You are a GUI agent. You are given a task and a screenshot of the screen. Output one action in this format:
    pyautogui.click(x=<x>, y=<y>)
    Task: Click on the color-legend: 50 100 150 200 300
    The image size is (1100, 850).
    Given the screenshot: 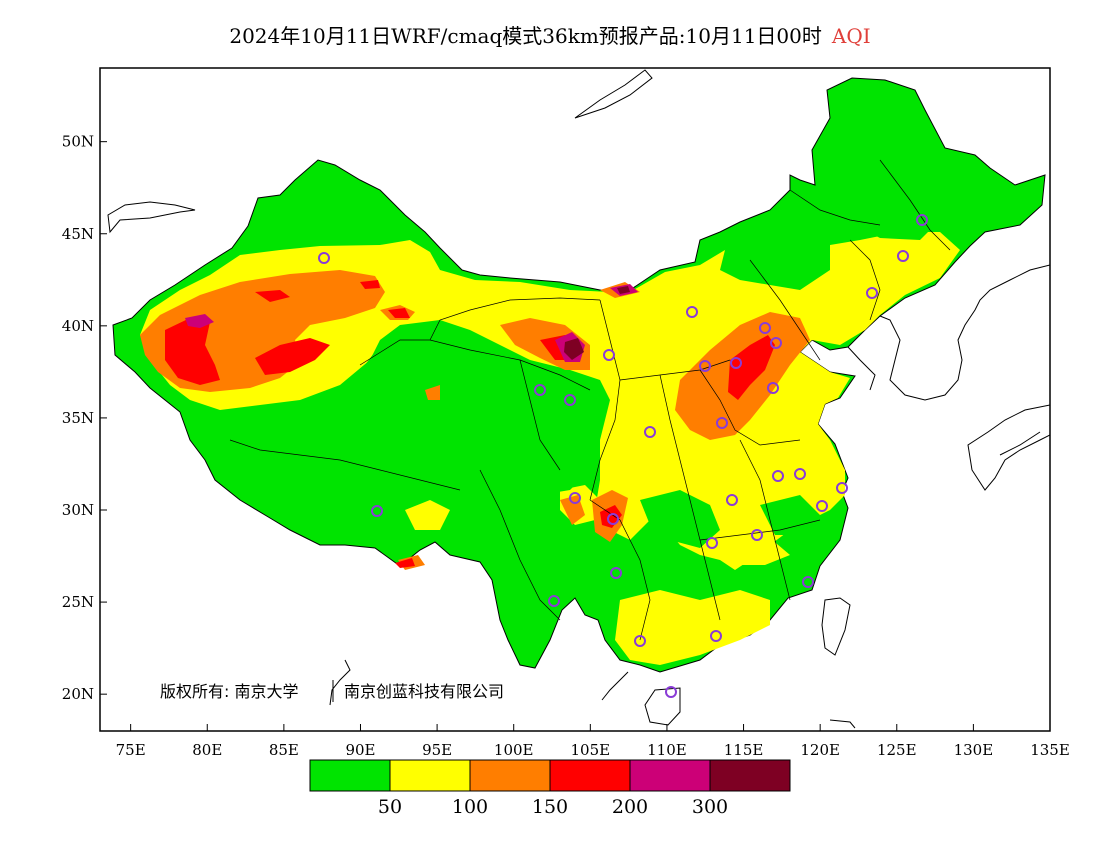 What is the action you would take?
    pyautogui.click(x=550, y=788)
    